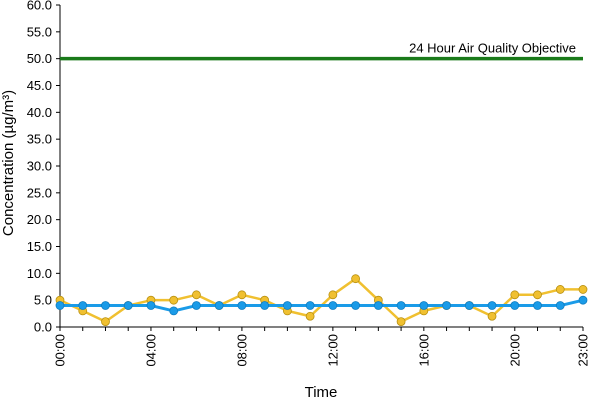 Image resolution: width=600 pixels, height=400 pixels. Describe the element at coordinates (60, 350) in the screenshot. I see `x-tick-label: 00:00` at that location.